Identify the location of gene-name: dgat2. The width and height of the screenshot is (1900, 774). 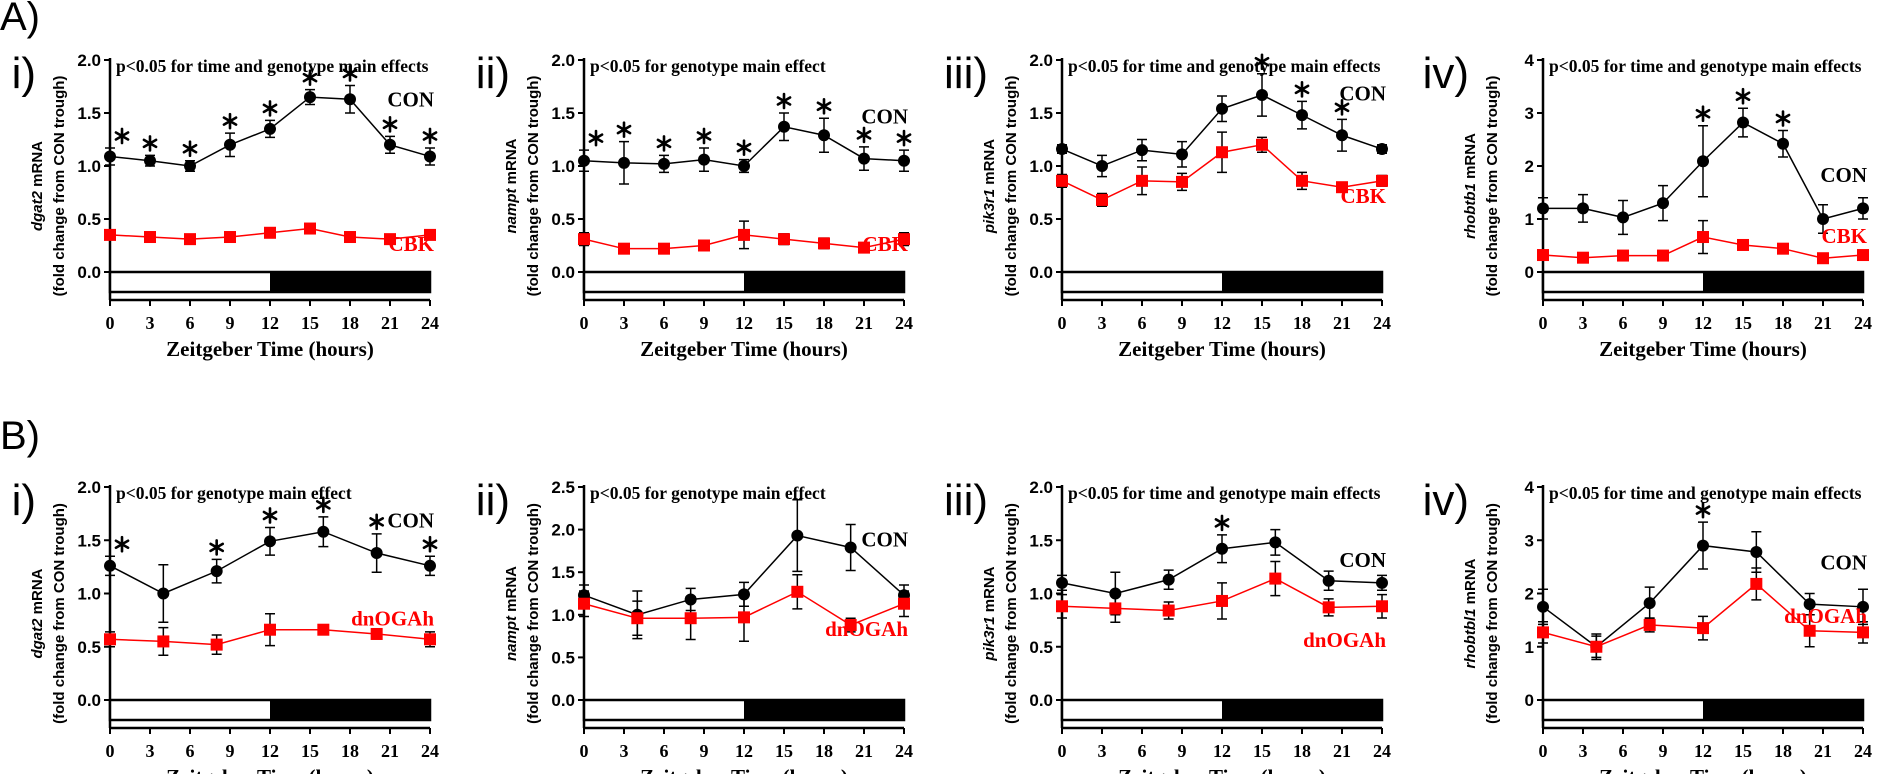
(37, 638).